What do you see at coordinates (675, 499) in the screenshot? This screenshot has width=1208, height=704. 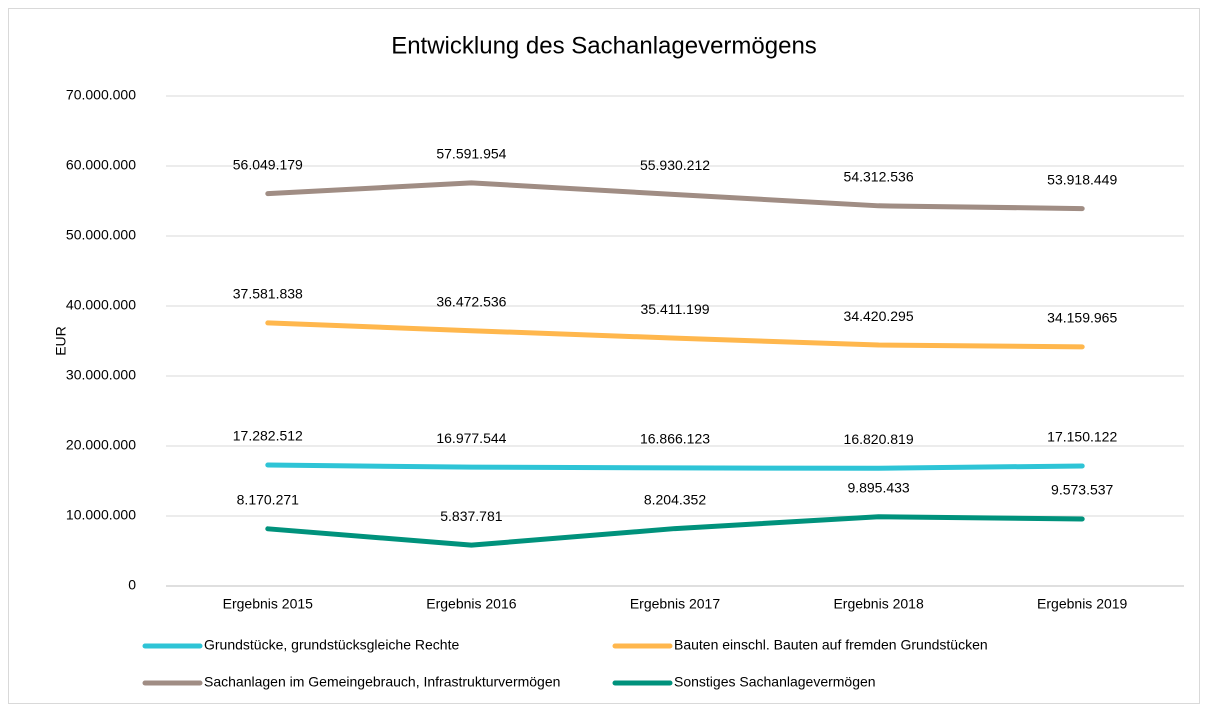 I see `data-label: 8.204.352` at bounding box center [675, 499].